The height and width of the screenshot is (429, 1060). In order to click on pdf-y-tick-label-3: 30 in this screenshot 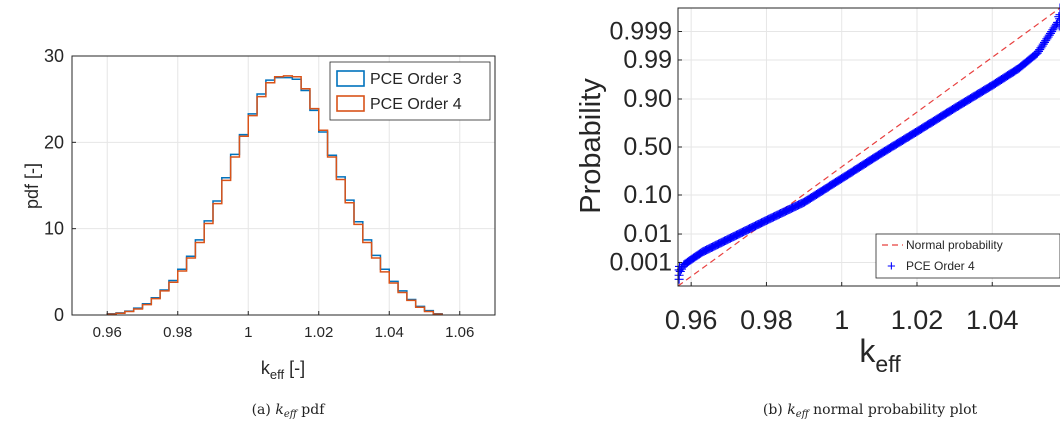, I will do `click(54, 56)`.